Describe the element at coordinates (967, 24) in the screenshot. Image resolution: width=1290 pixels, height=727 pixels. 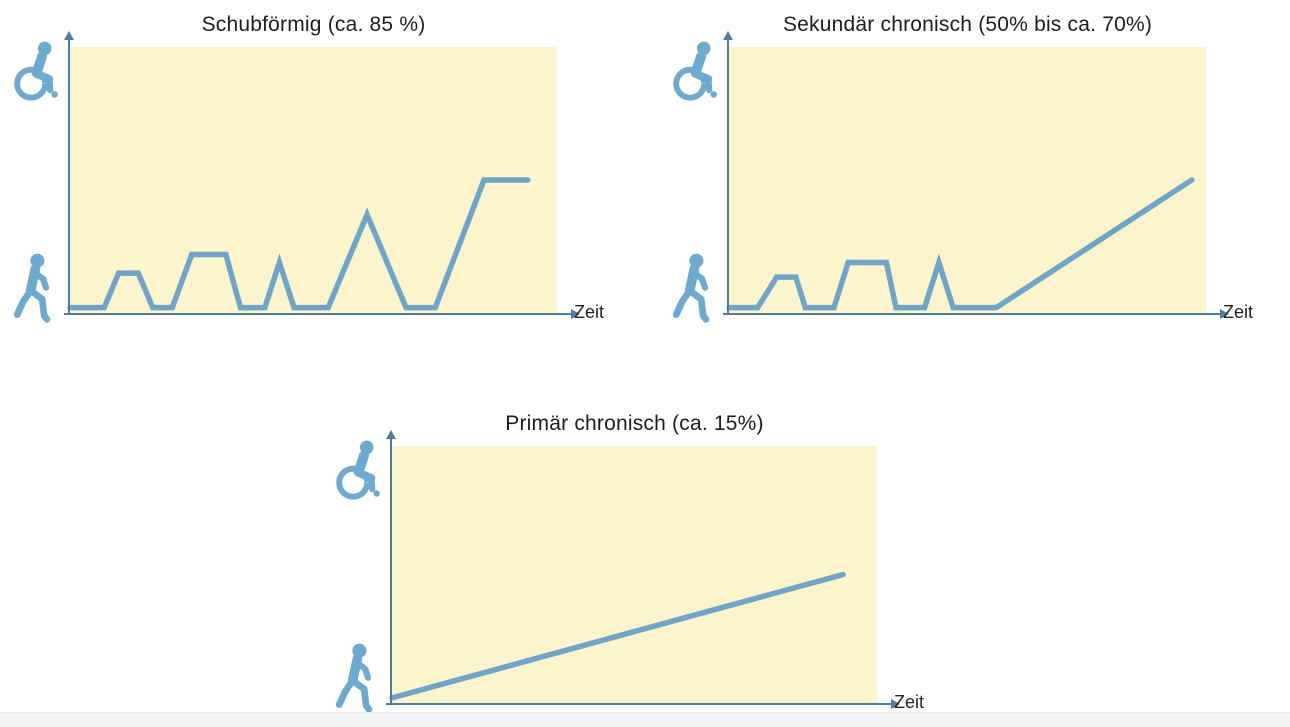
I see `chart-title: Sekundär chronisch (50% bis ca. 70%)` at that location.